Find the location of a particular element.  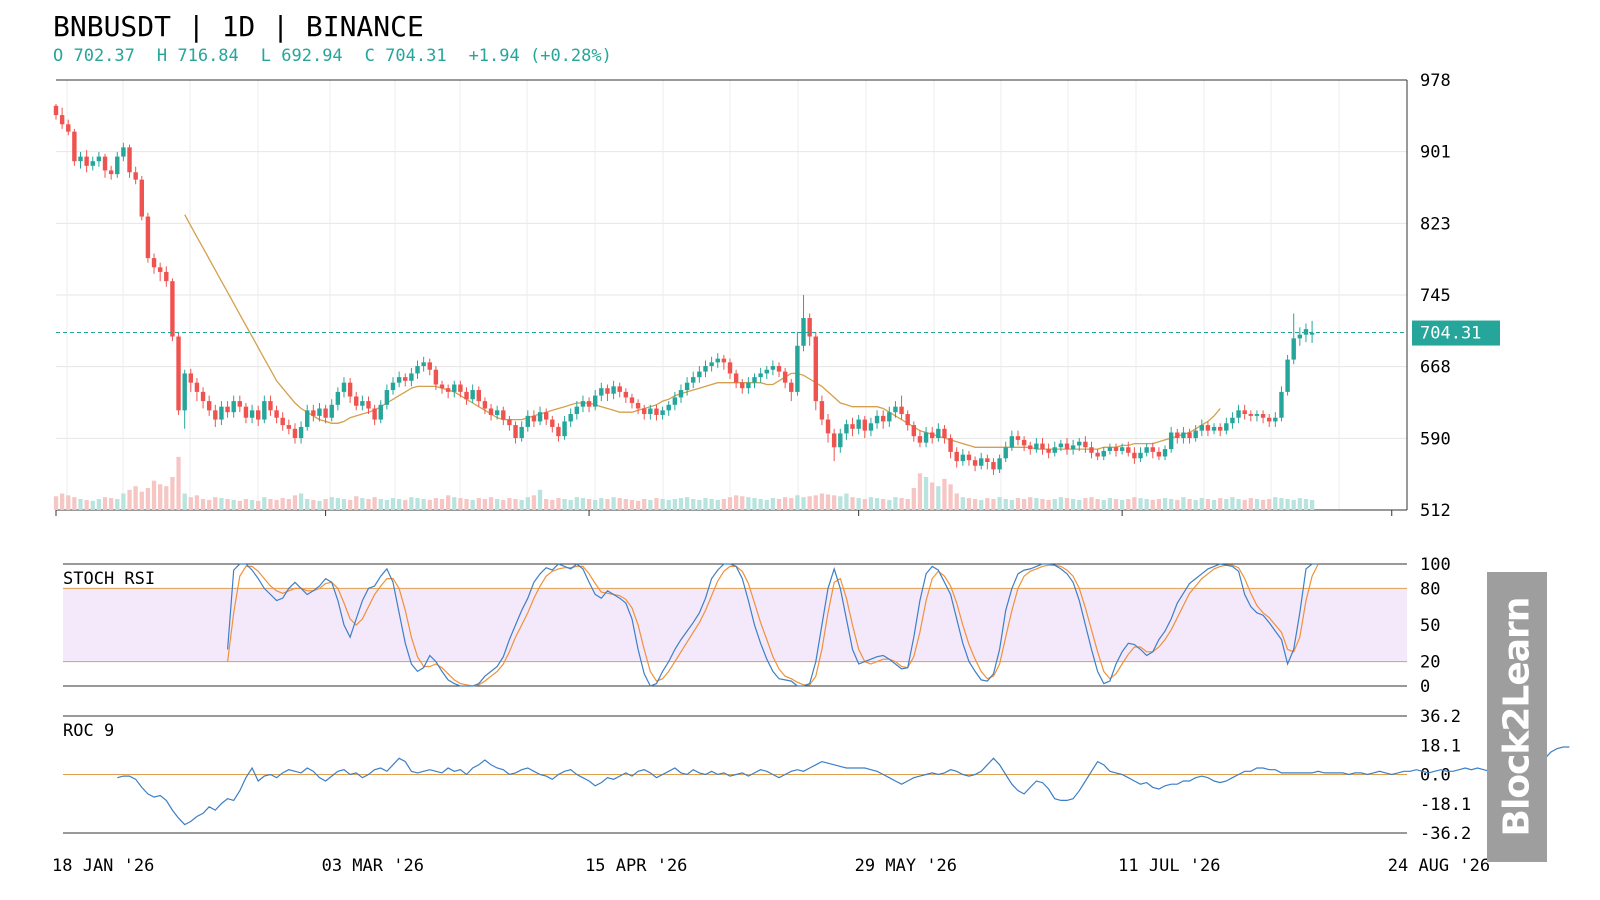

watermark-text: Block2Learn is located at coordinates (1517, 717).